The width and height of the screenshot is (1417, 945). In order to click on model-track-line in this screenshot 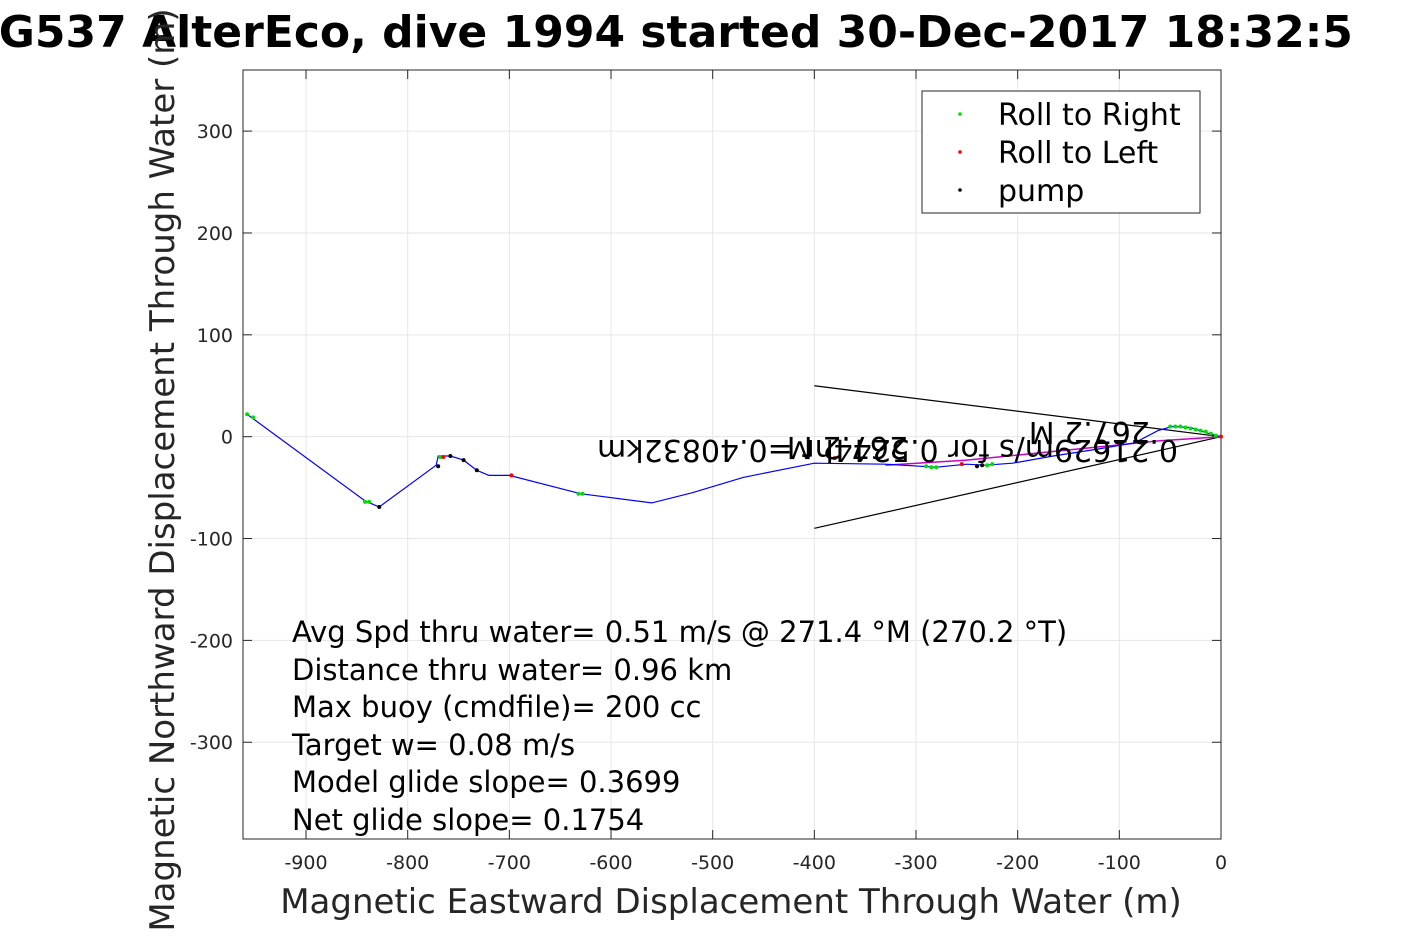, I will do `click(1053, 450)`.